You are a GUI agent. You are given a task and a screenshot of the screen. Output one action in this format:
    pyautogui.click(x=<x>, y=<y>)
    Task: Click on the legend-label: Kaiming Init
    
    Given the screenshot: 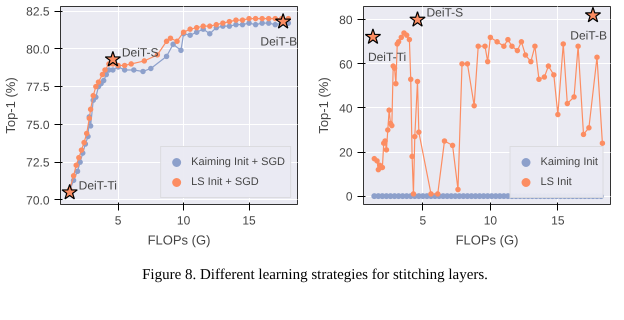 What is the action you would take?
    pyautogui.click(x=569, y=162)
    